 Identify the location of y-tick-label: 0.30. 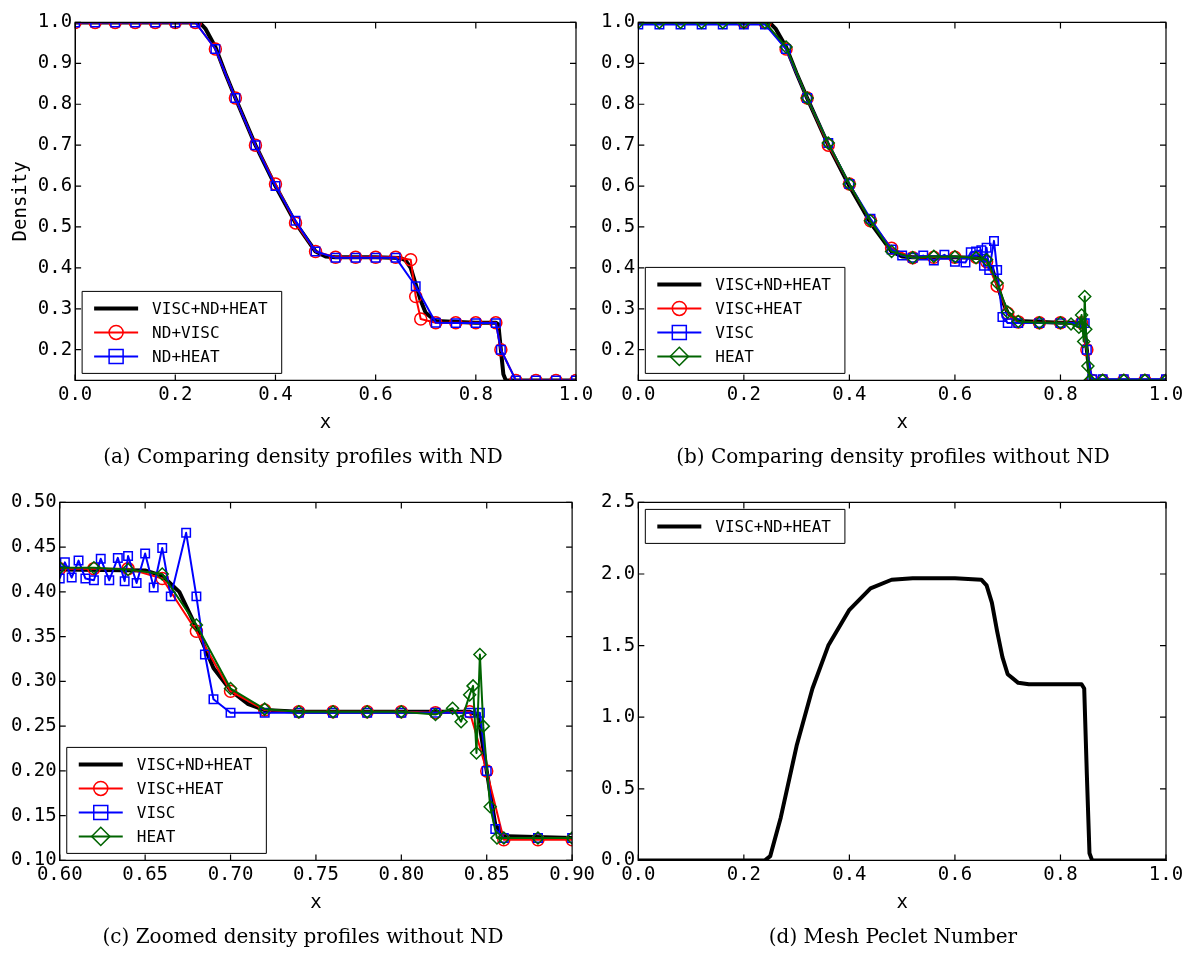
(33, 679).